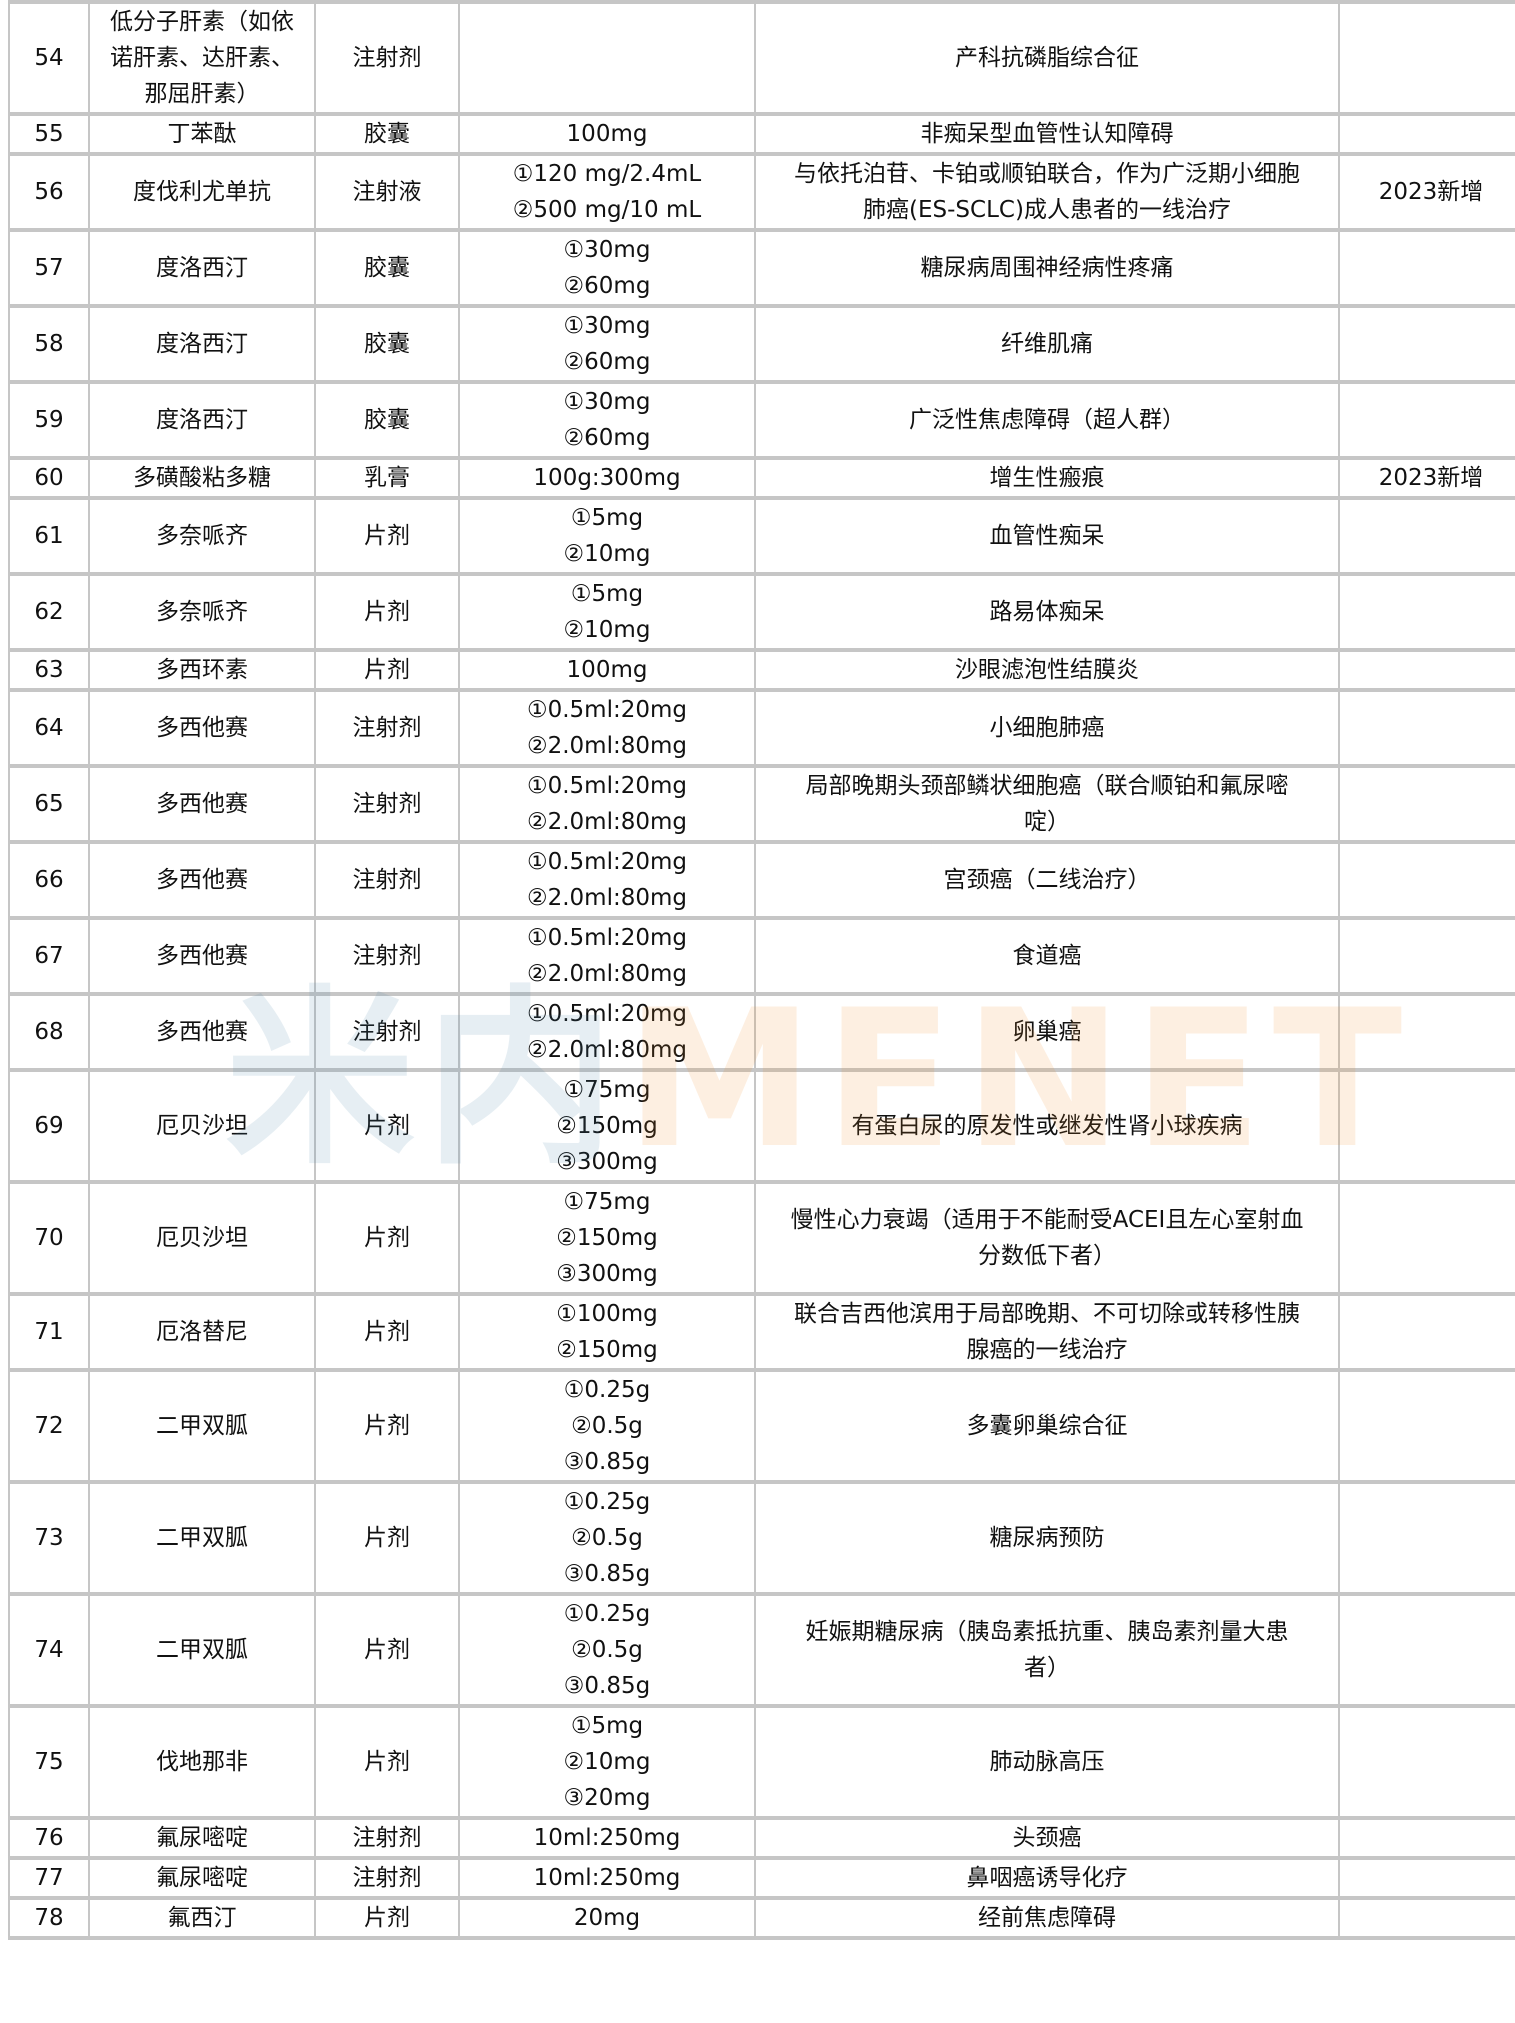 This screenshot has width=1515, height=2023. Describe the element at coordinates (1047, 1878) in the screenshot. I see `indication-text: 鼻咽癌诱导化疗` at that location.